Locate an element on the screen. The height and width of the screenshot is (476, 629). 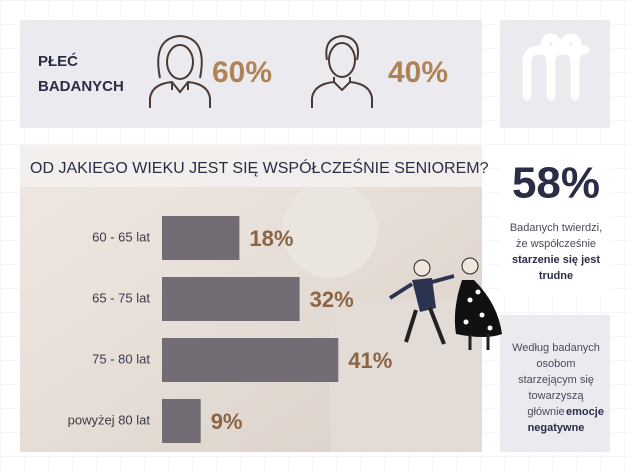
stat-value: 58% is located at coordinates (556, 183).